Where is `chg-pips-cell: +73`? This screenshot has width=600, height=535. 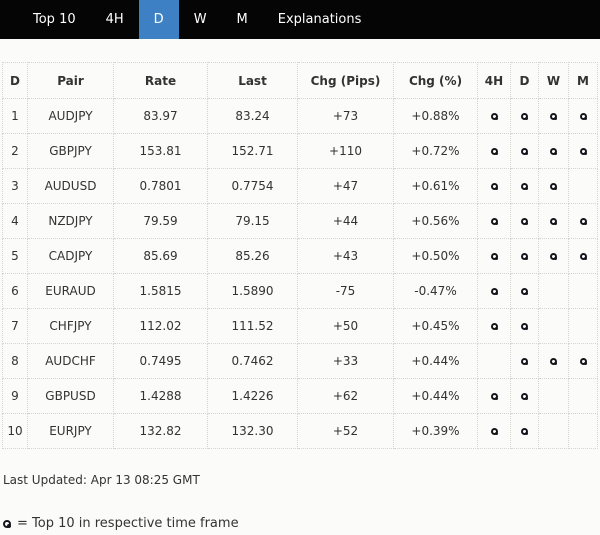
chg-pips-cell: +73 is located at coordinates (345, 116).